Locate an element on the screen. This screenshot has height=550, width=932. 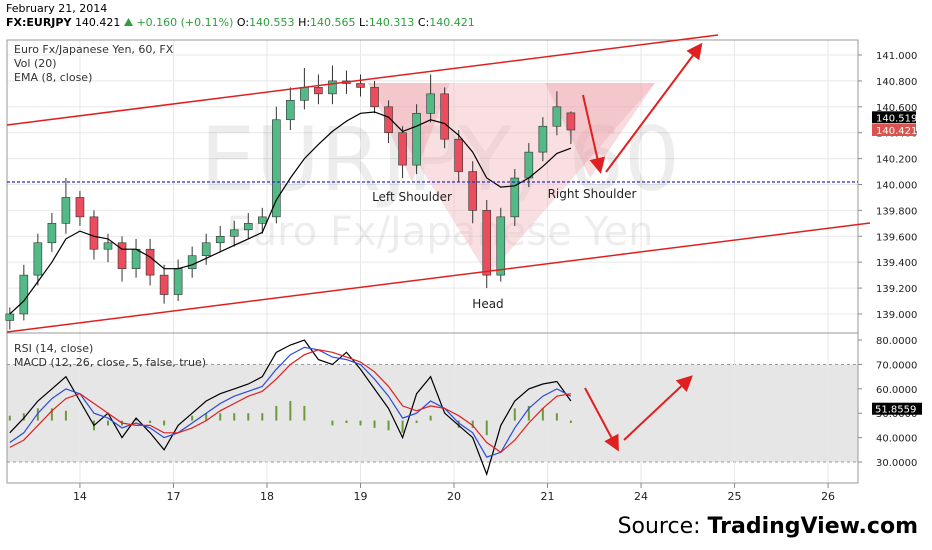
y-tick-label: 140.800 is located at coordinates (896, 82).